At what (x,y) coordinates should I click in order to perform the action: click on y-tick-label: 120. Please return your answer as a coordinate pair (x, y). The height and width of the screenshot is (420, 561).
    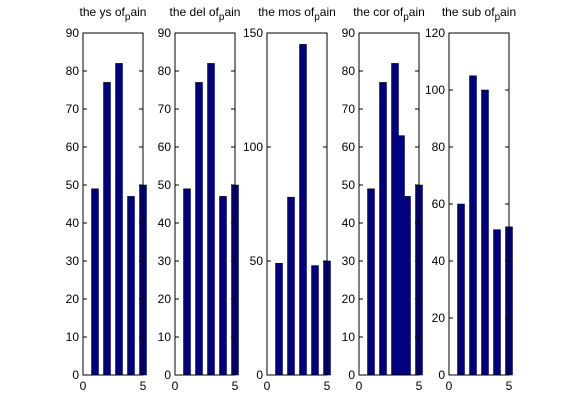
    Looking at the image, I should click on (435, 33).